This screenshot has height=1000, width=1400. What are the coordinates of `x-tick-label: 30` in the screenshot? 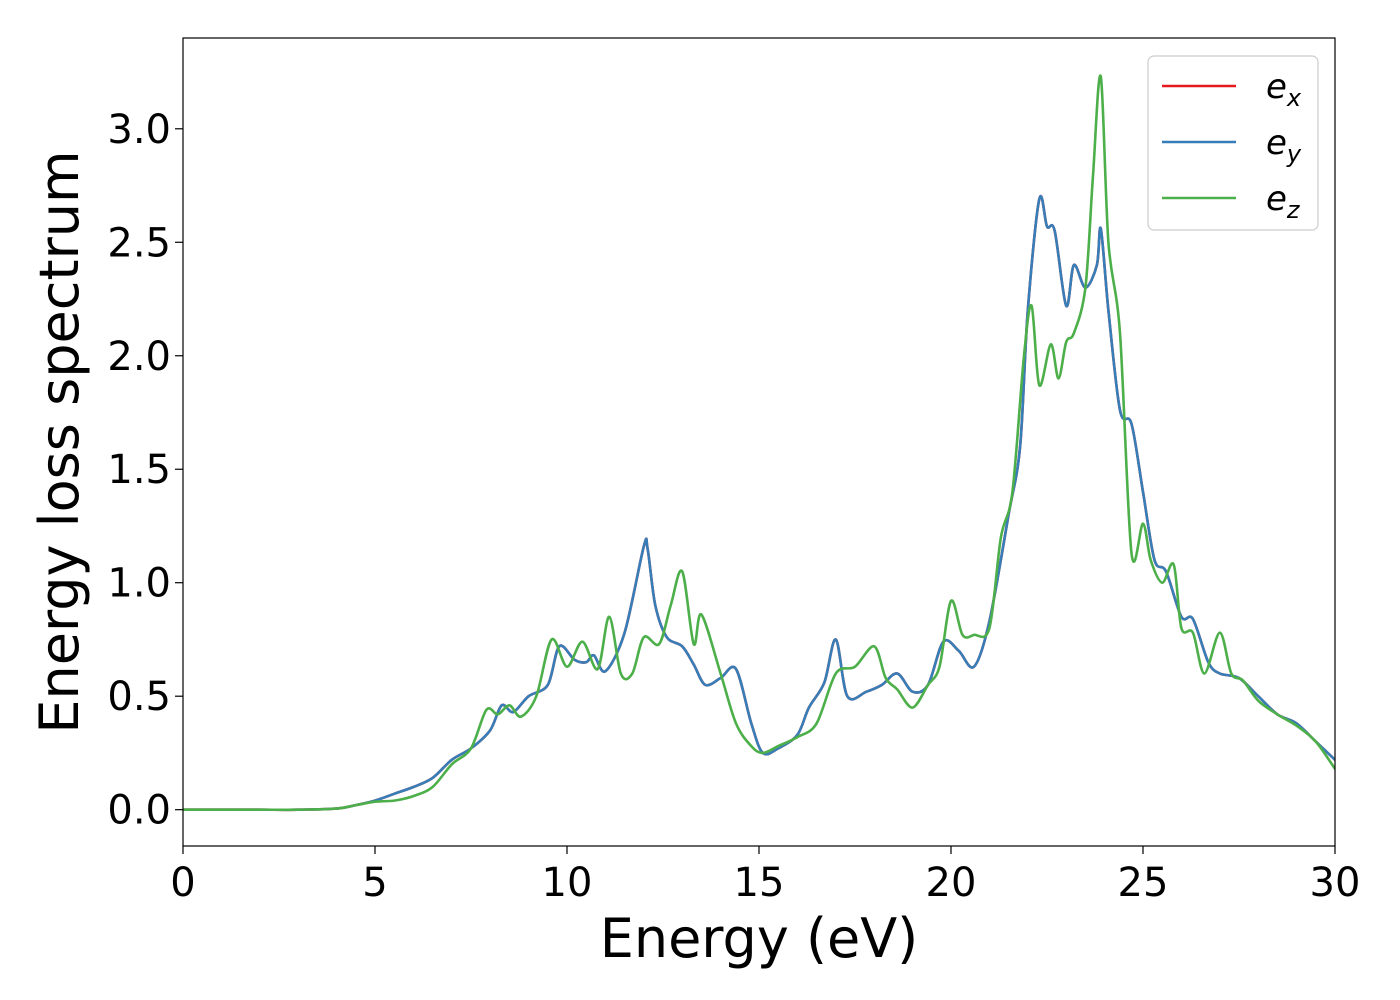 It's located at (1335, 883).